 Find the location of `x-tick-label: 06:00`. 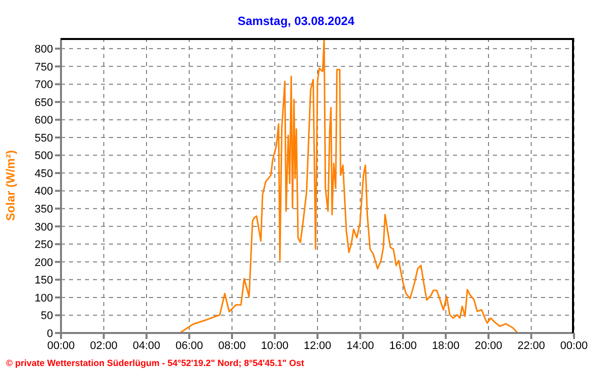

x-tick-label: 06:00 is located at coordinates (189, 346).